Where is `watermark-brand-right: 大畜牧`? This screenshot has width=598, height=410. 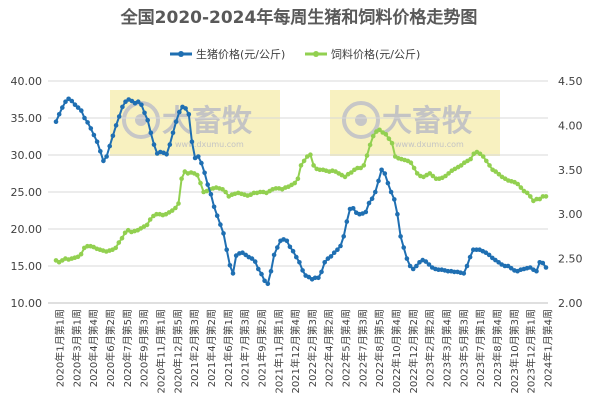 watermark-brand-right: 大畜牧 is located at coordinates (427, 121).